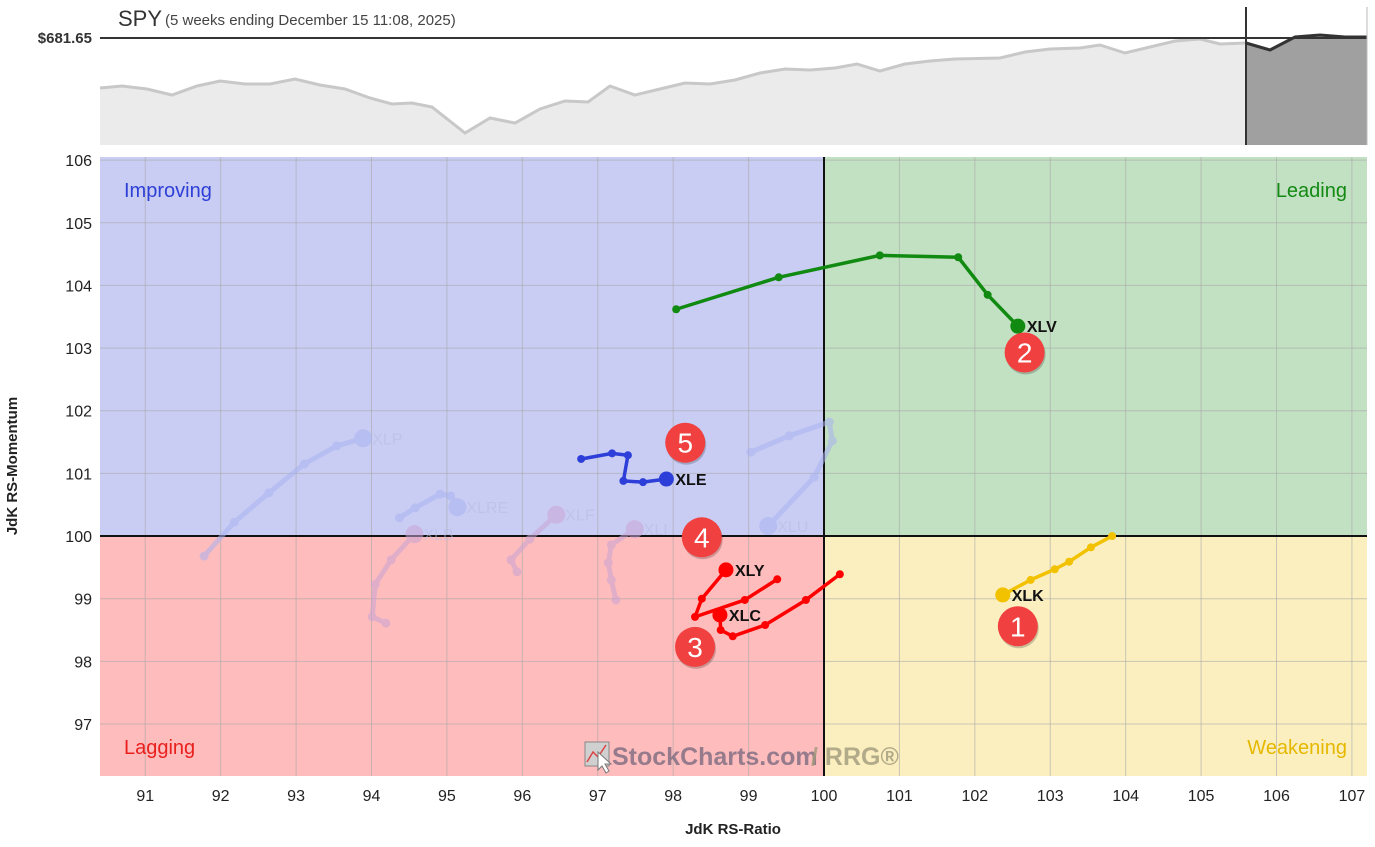 This screenshot has width=1375, height=847. I want to click on x-tick-label: 105, so click(1201, 796).